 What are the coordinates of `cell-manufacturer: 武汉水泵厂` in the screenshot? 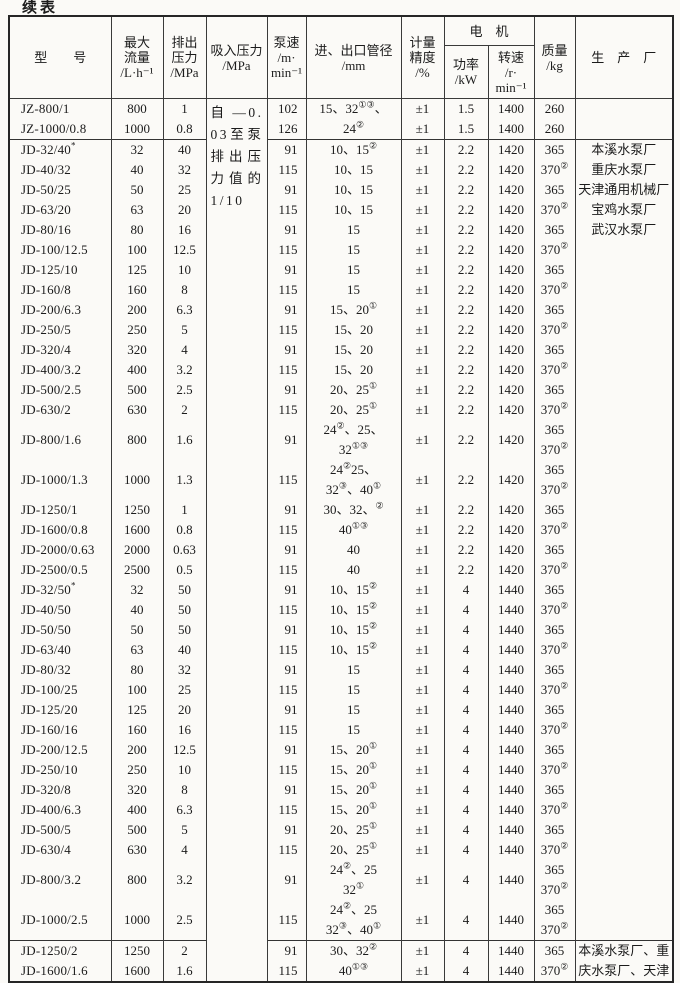 It's located at (624, 230).